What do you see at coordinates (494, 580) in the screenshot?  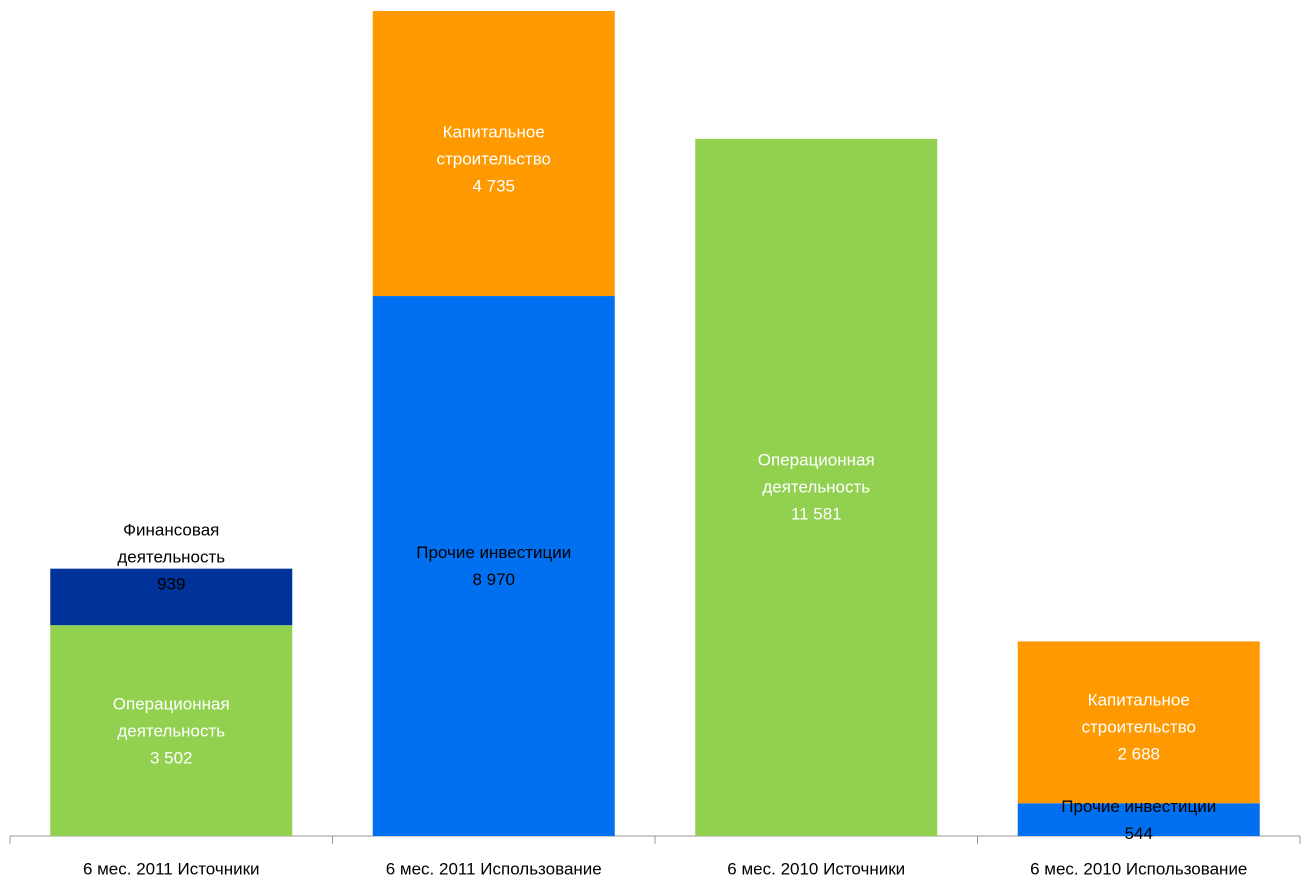 I see `data-label-value: 8 970` at bounding box center [494, 580].